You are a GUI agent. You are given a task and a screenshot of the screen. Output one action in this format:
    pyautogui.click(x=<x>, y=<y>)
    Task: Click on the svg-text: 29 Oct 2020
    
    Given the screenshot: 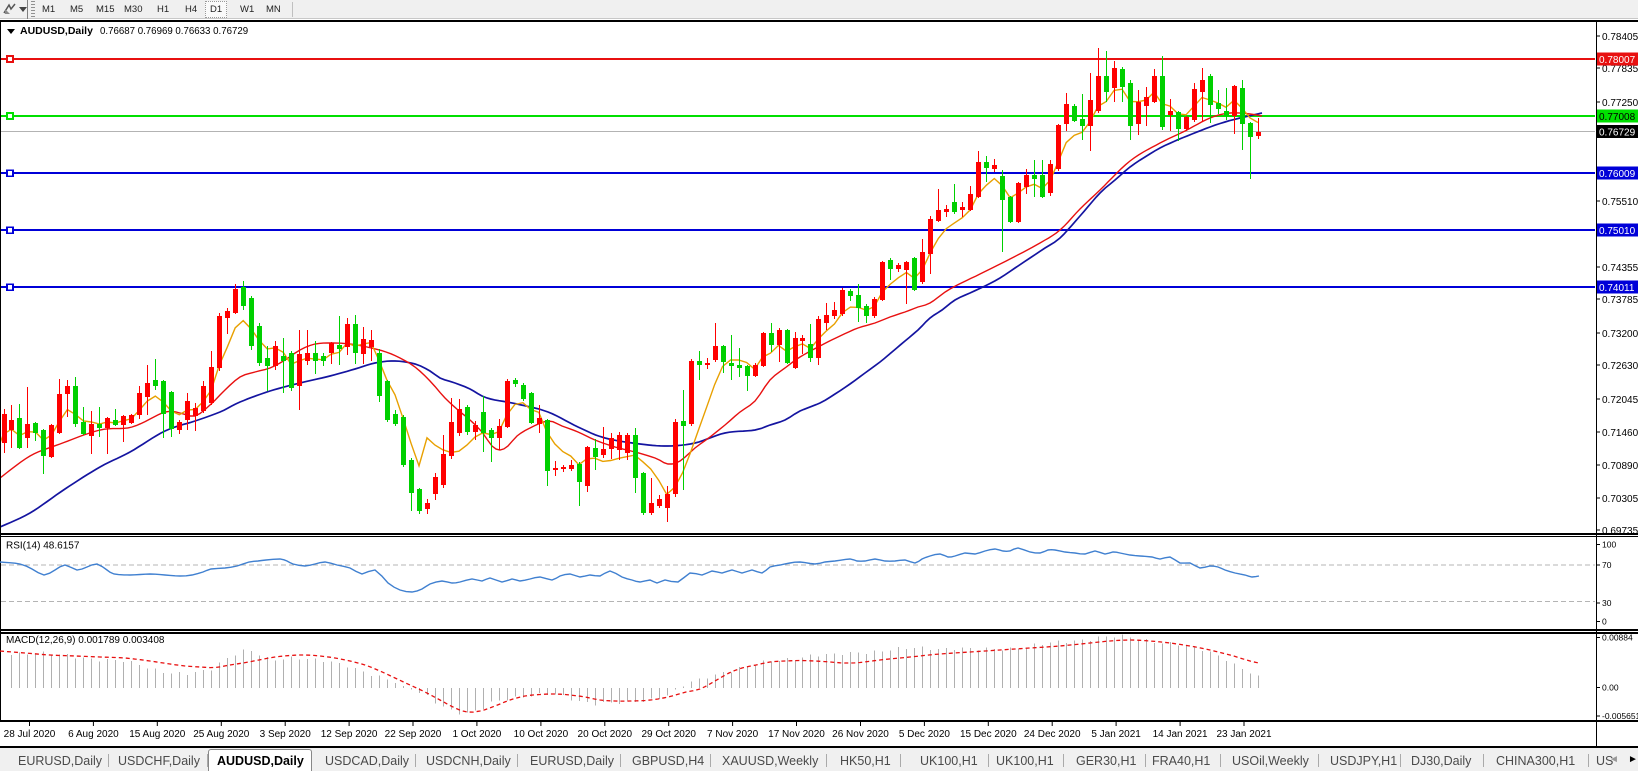 What is the action you would take?
    pyautogui.click(x=668, y=734)
    